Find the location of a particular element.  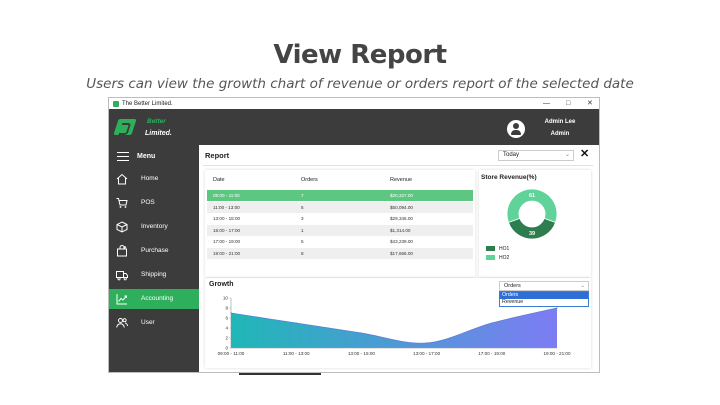

y-tick-label: 8 is located at coordinates (226, 308).